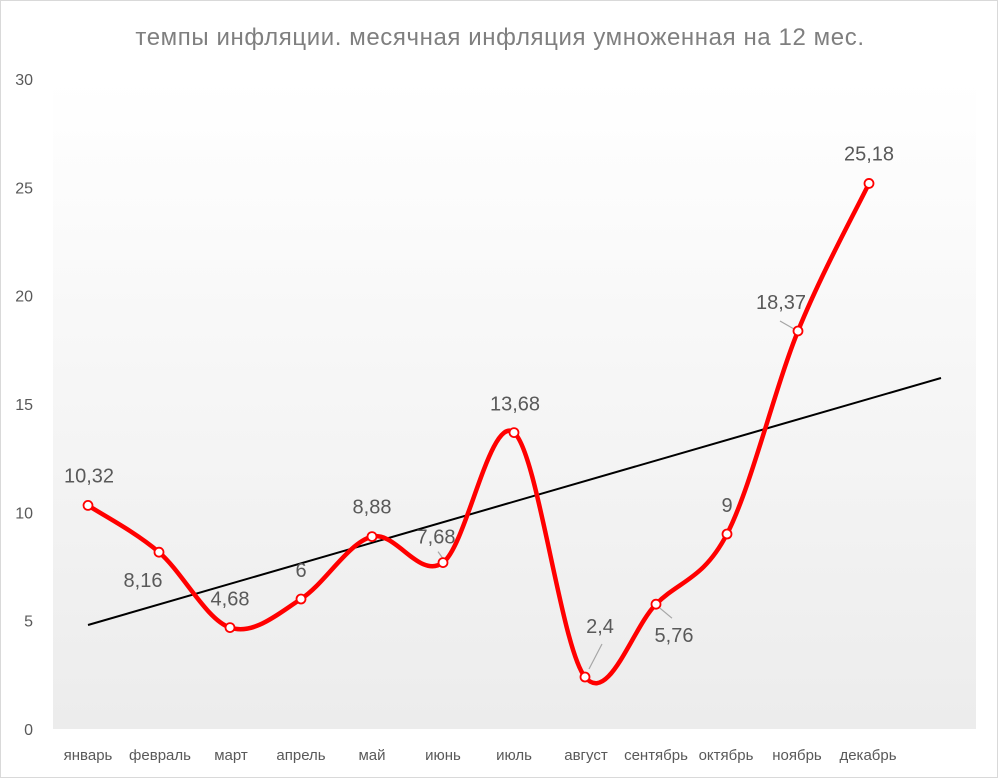 The height and width of the screenshot is (779, 998). What do you see at coordinates (28, 730) in the screenshot?
I see `y-tick-label: 0` at bounding box center [28, 730].